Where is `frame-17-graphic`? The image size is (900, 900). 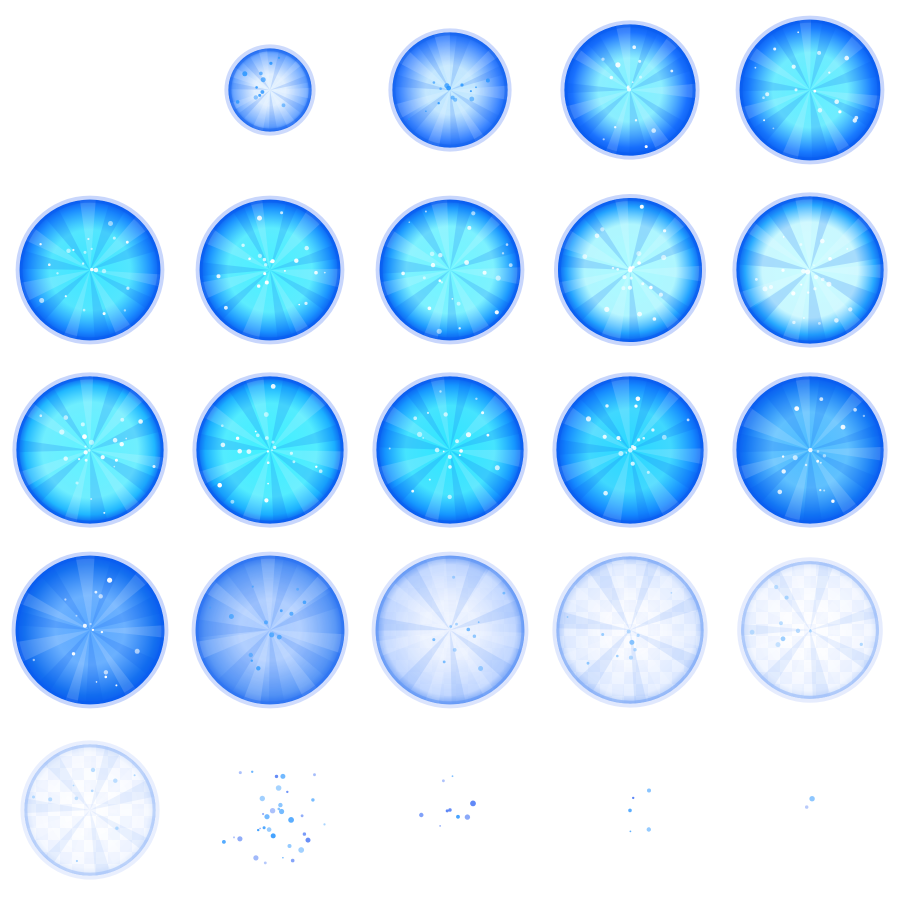 frame-17-graphic is located at coordinates (270, 630).